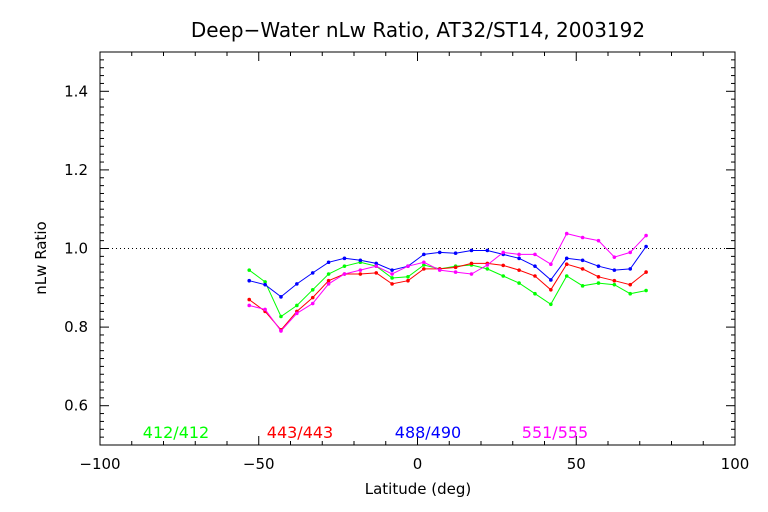 The image size is (768, 512). I want to click on x-tick-label: 100, so click(735, 464).